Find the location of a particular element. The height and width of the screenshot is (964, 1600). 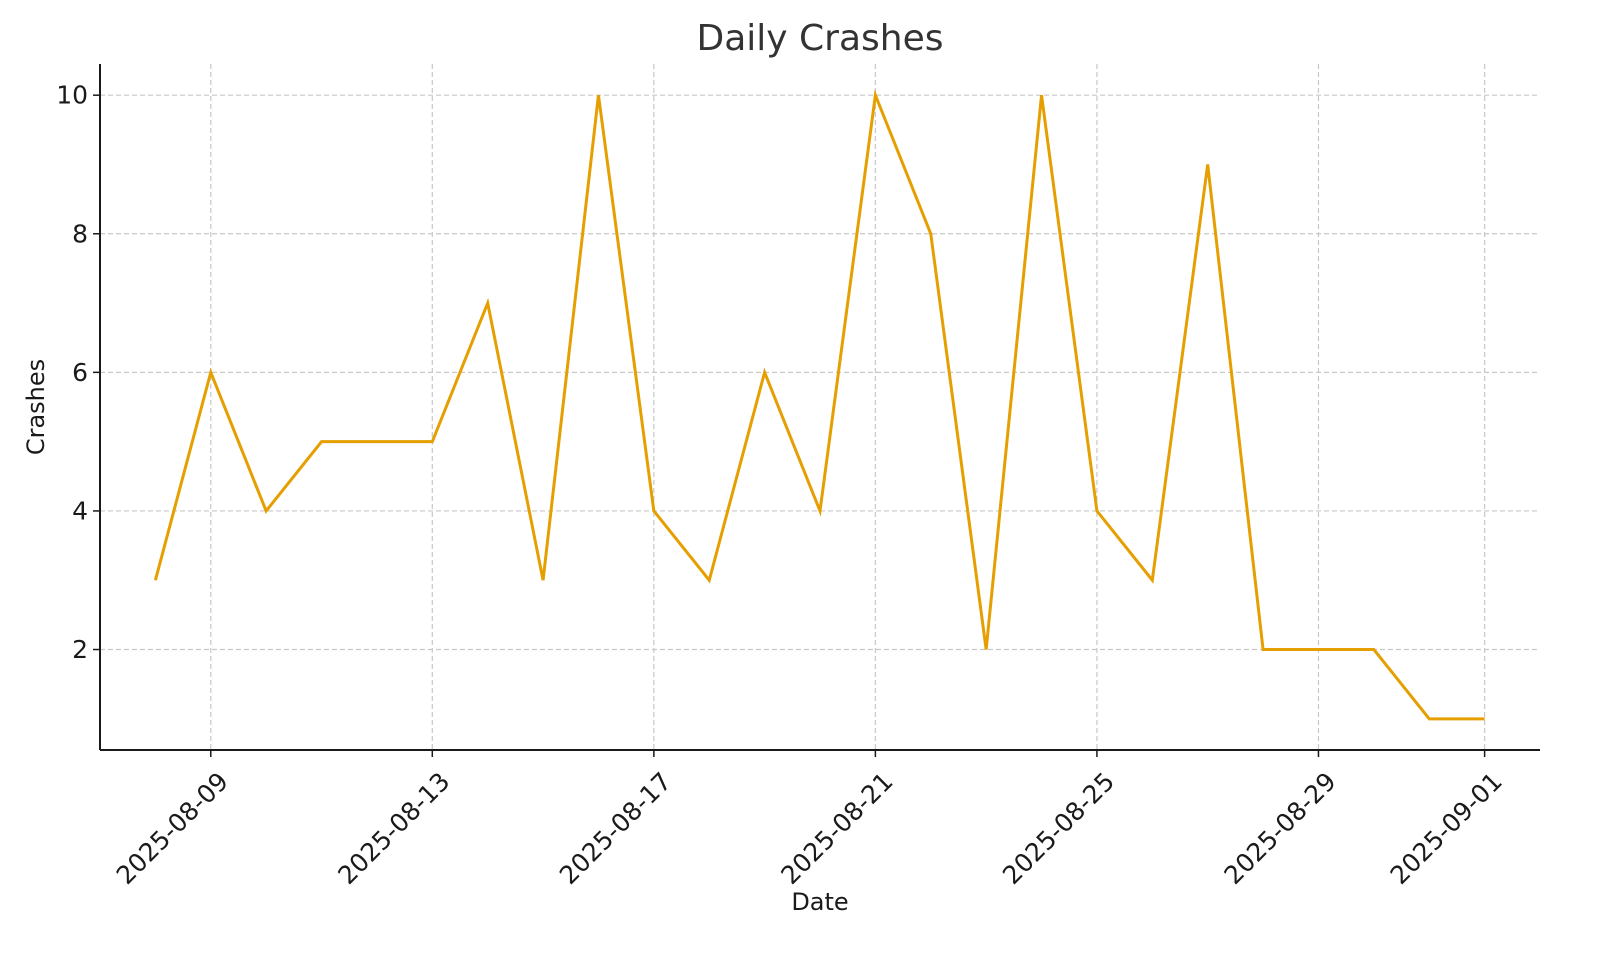

y-tick-label: 8 is located at coordinates (80, 233).